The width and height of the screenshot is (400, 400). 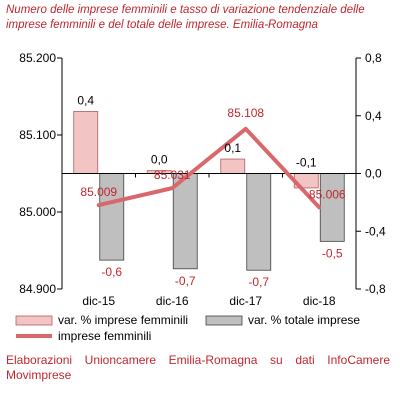 What do you see at coordinates (111, 272) in the screenshot?
I see `label-total-dic-15: -0,6` at bounding box center [111, 272].